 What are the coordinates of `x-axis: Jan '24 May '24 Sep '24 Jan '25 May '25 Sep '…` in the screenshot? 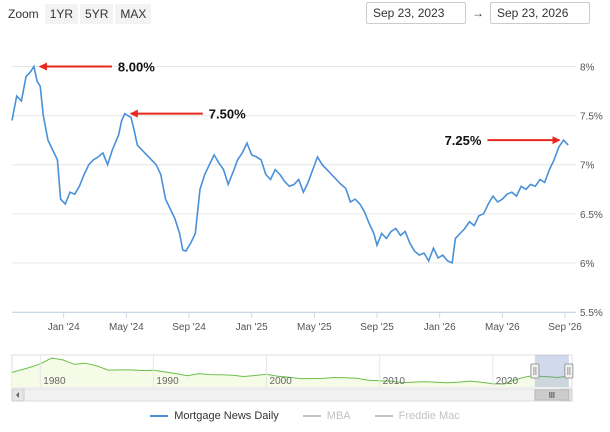 It's located at (315, 322).